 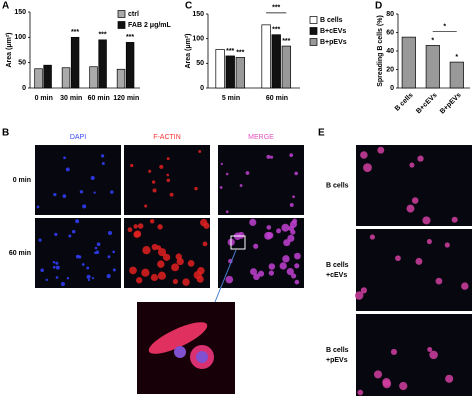 I want to click on panel-letter: B, so click(x=5, y=133).